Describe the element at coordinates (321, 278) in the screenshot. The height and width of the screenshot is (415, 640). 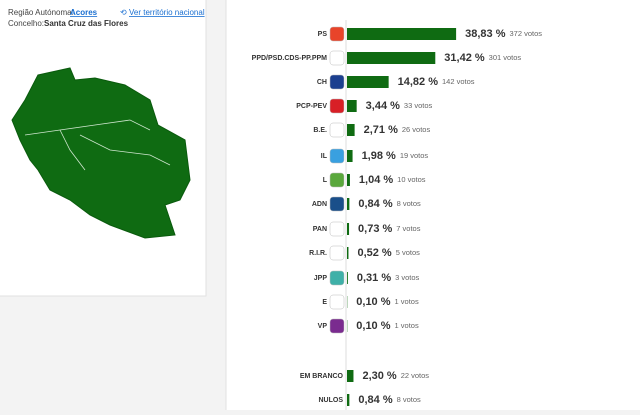
I see `party-label: JPP` at that location.